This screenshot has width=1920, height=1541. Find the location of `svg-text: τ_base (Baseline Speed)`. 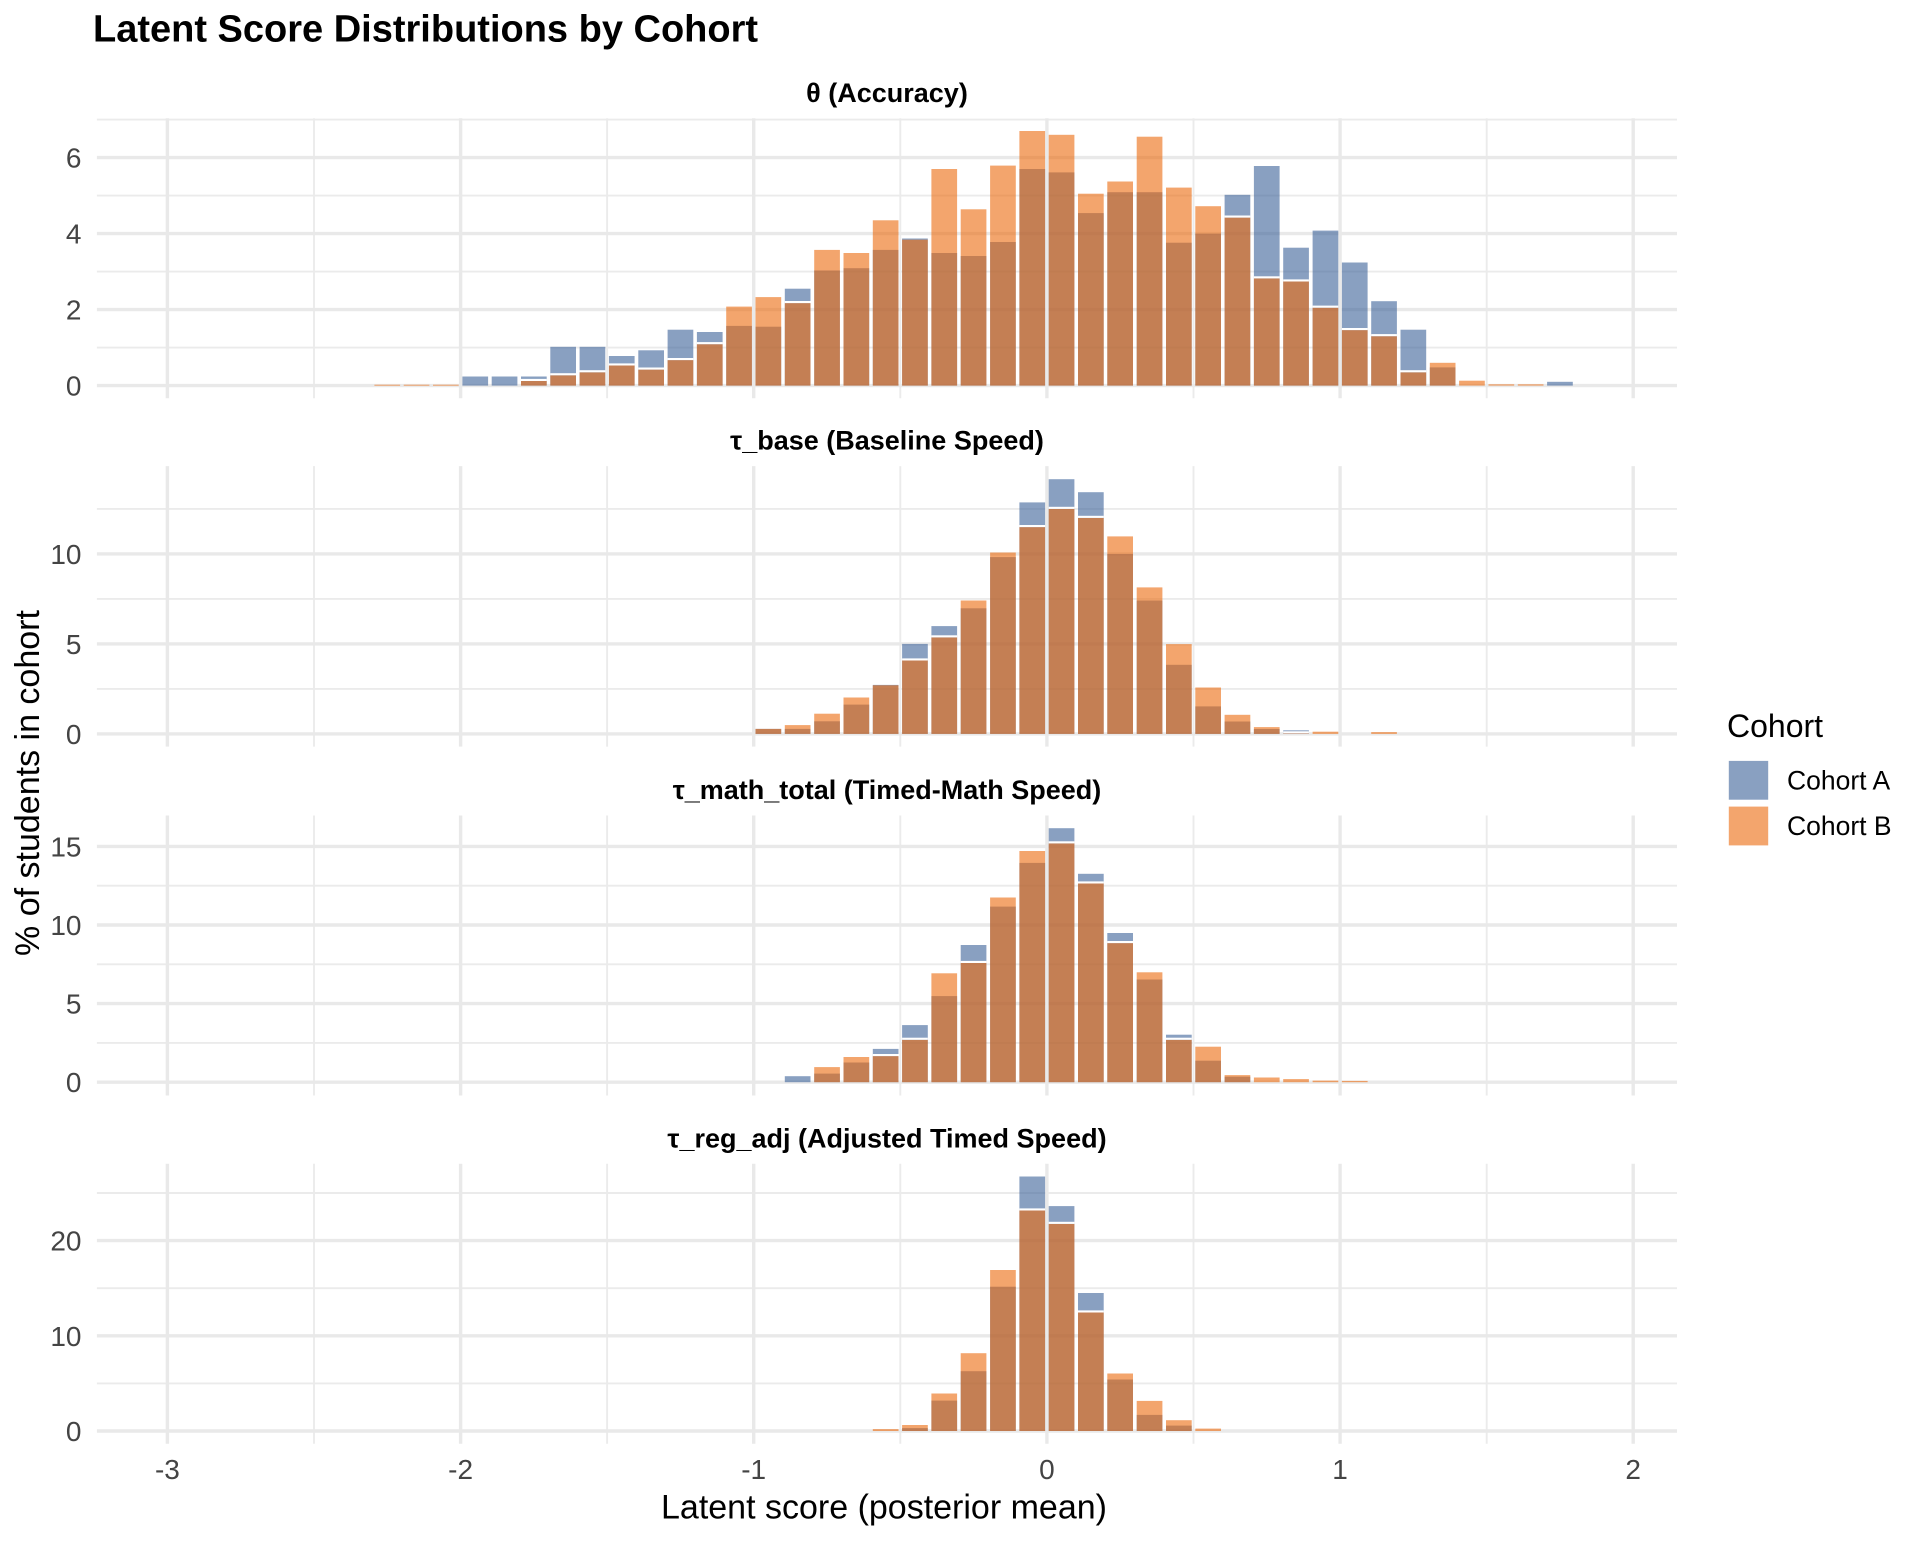

svg-text: τ_base (Baseline Speed) is located at coordinates (887, 441).